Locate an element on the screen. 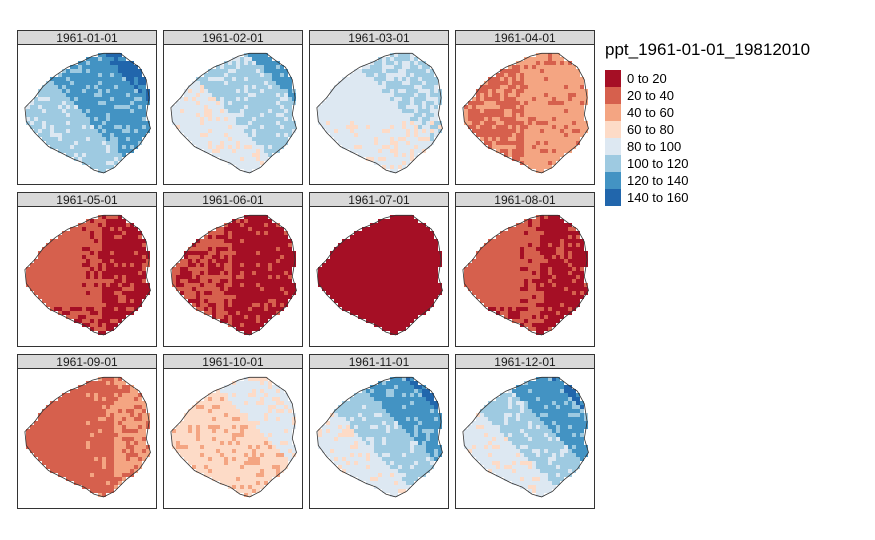 Image resolution: width=875 pixels, height=540 pixels. country-outline is located at coordinates (379, 275).